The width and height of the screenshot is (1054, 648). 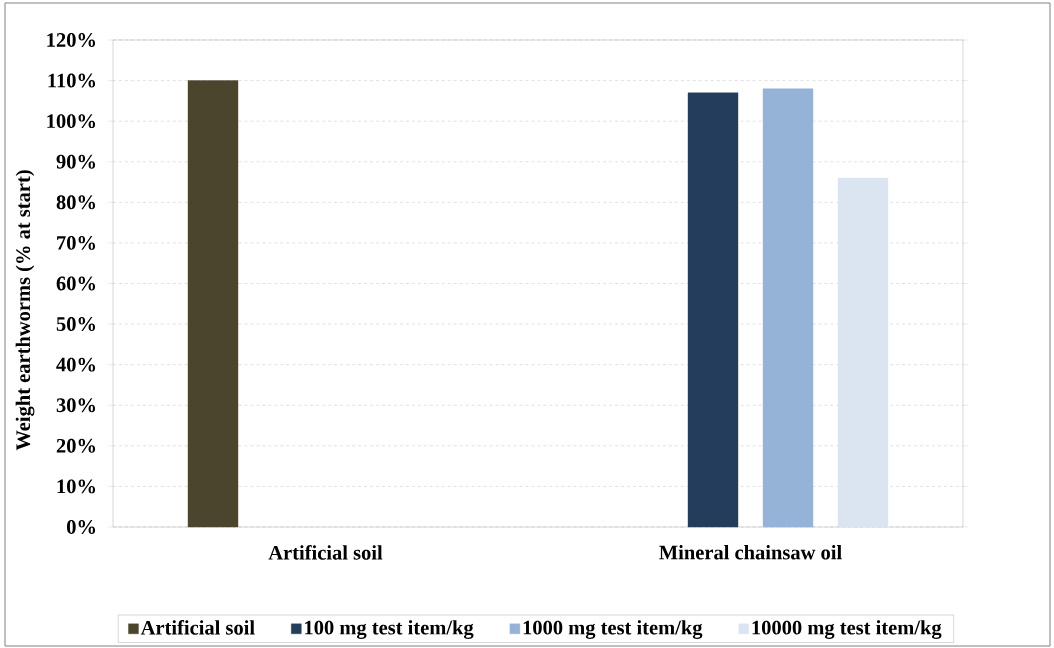 What do you see at coordinates (76, 445) in the screenshot?
I see `y-tick-label: 20%` at bounding box center [76, 445].